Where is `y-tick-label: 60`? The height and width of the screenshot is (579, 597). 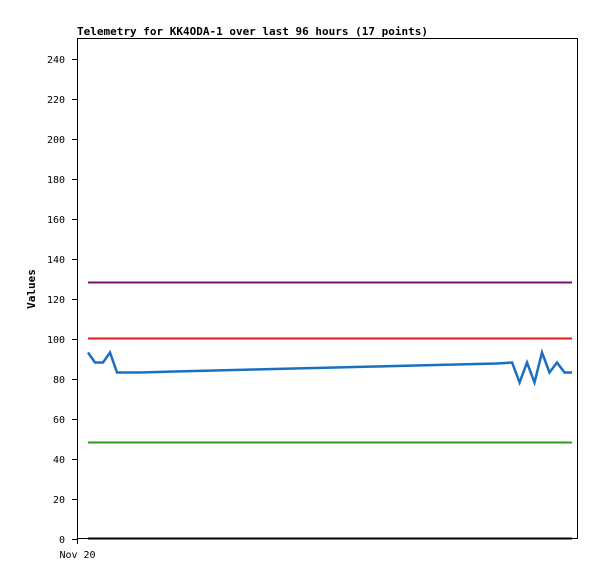
y-tick-label: 60 is located at coordinates (59, 420).